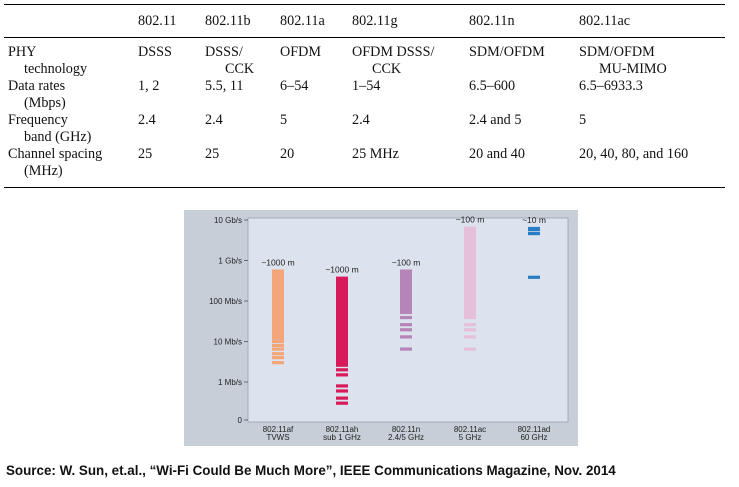  What do you see at coordinates (534, 429) in the screenshot?
I see `x-category-label: 802.11ad` at bounding box center [534, 429].